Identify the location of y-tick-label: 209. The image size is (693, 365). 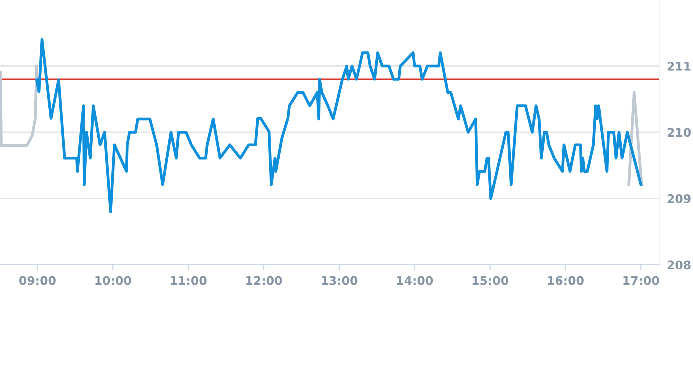
(679, 199).